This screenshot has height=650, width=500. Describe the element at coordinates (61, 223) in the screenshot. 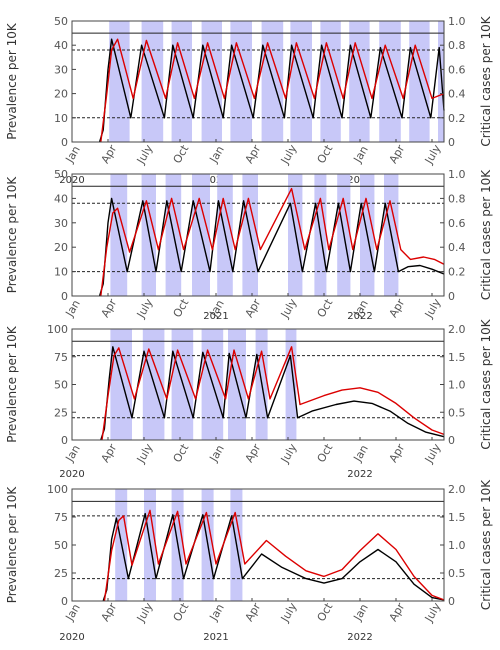

I see `left-y-tick-label: 30` at that location.